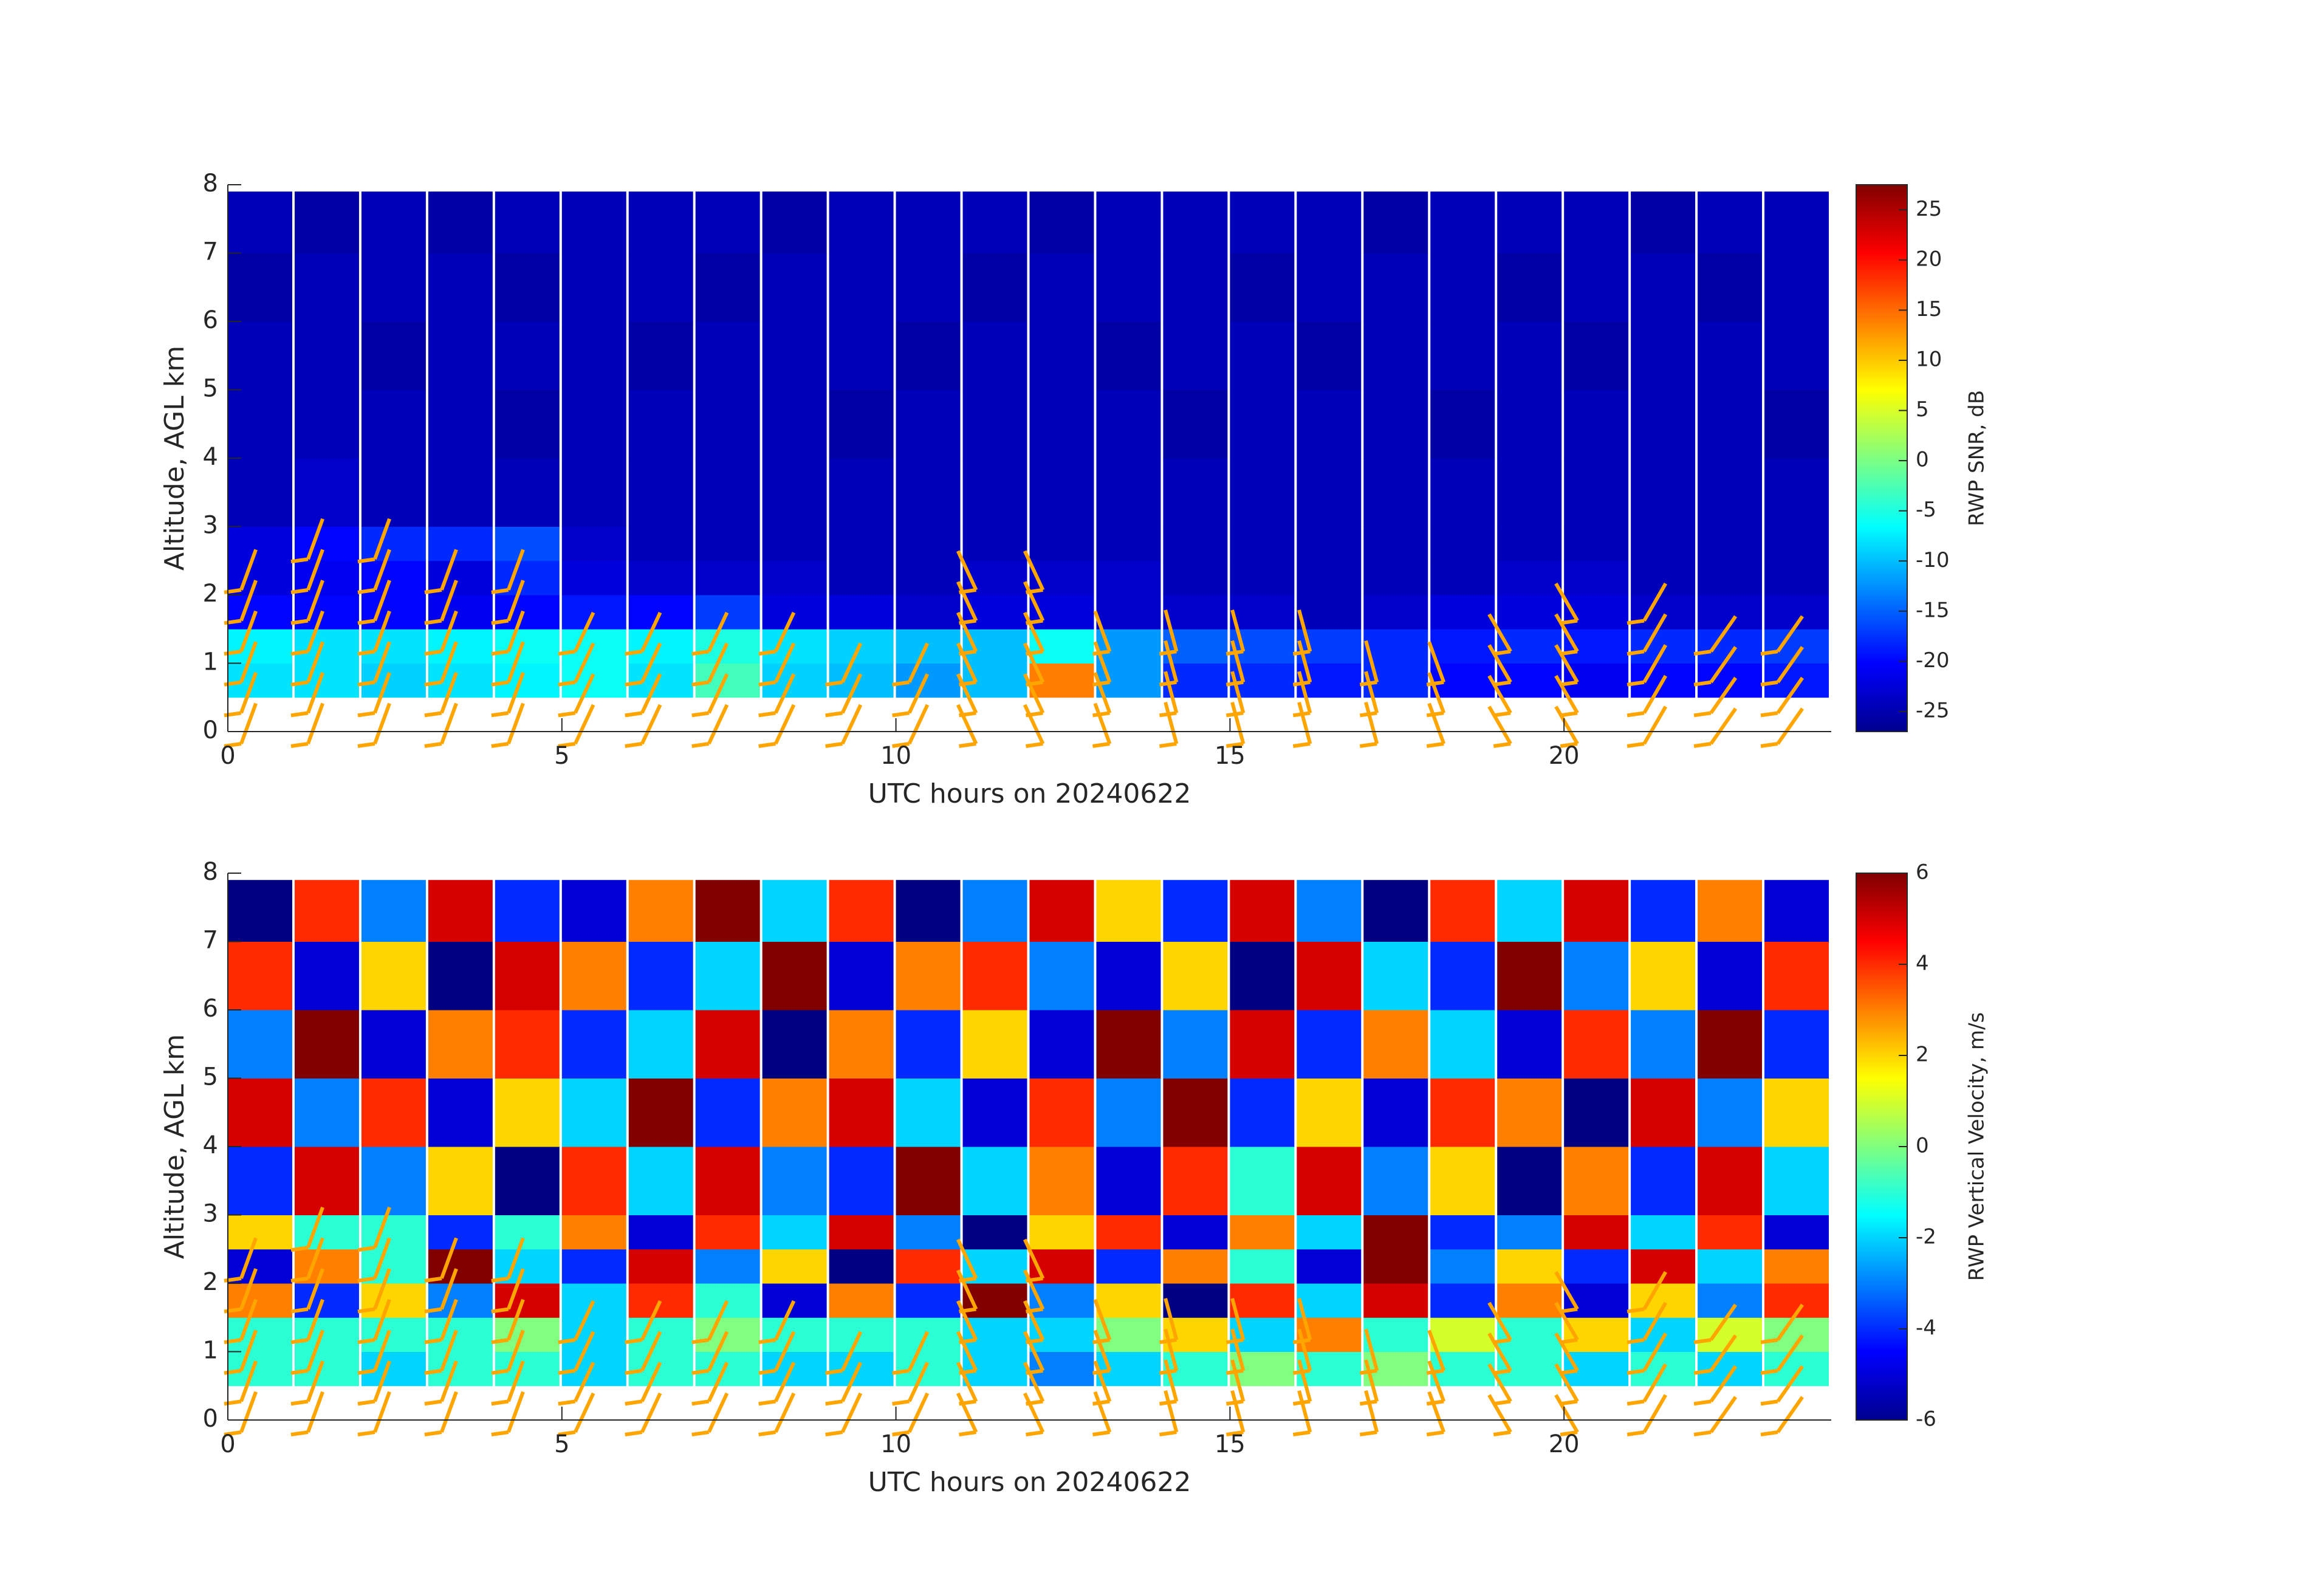 The width and height of the screenshot is (2324, 1595). I want to click on y-tick-label: 3, so click(210, 526).